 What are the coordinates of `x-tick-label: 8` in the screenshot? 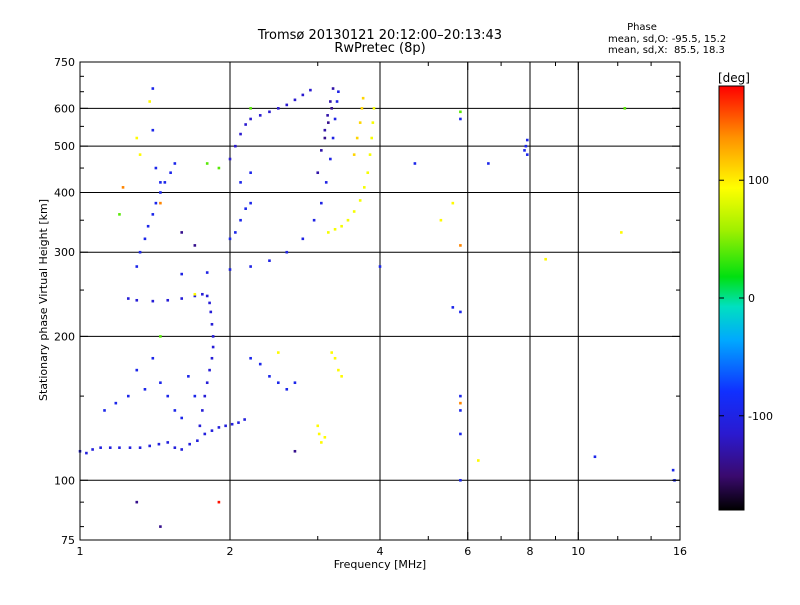 It's located at (530, 551).